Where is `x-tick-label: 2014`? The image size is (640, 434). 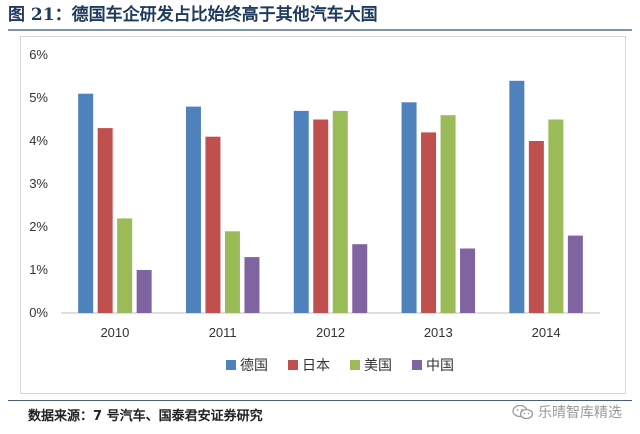 x-tick-label: 2014 is located at coordinates (546, 332).